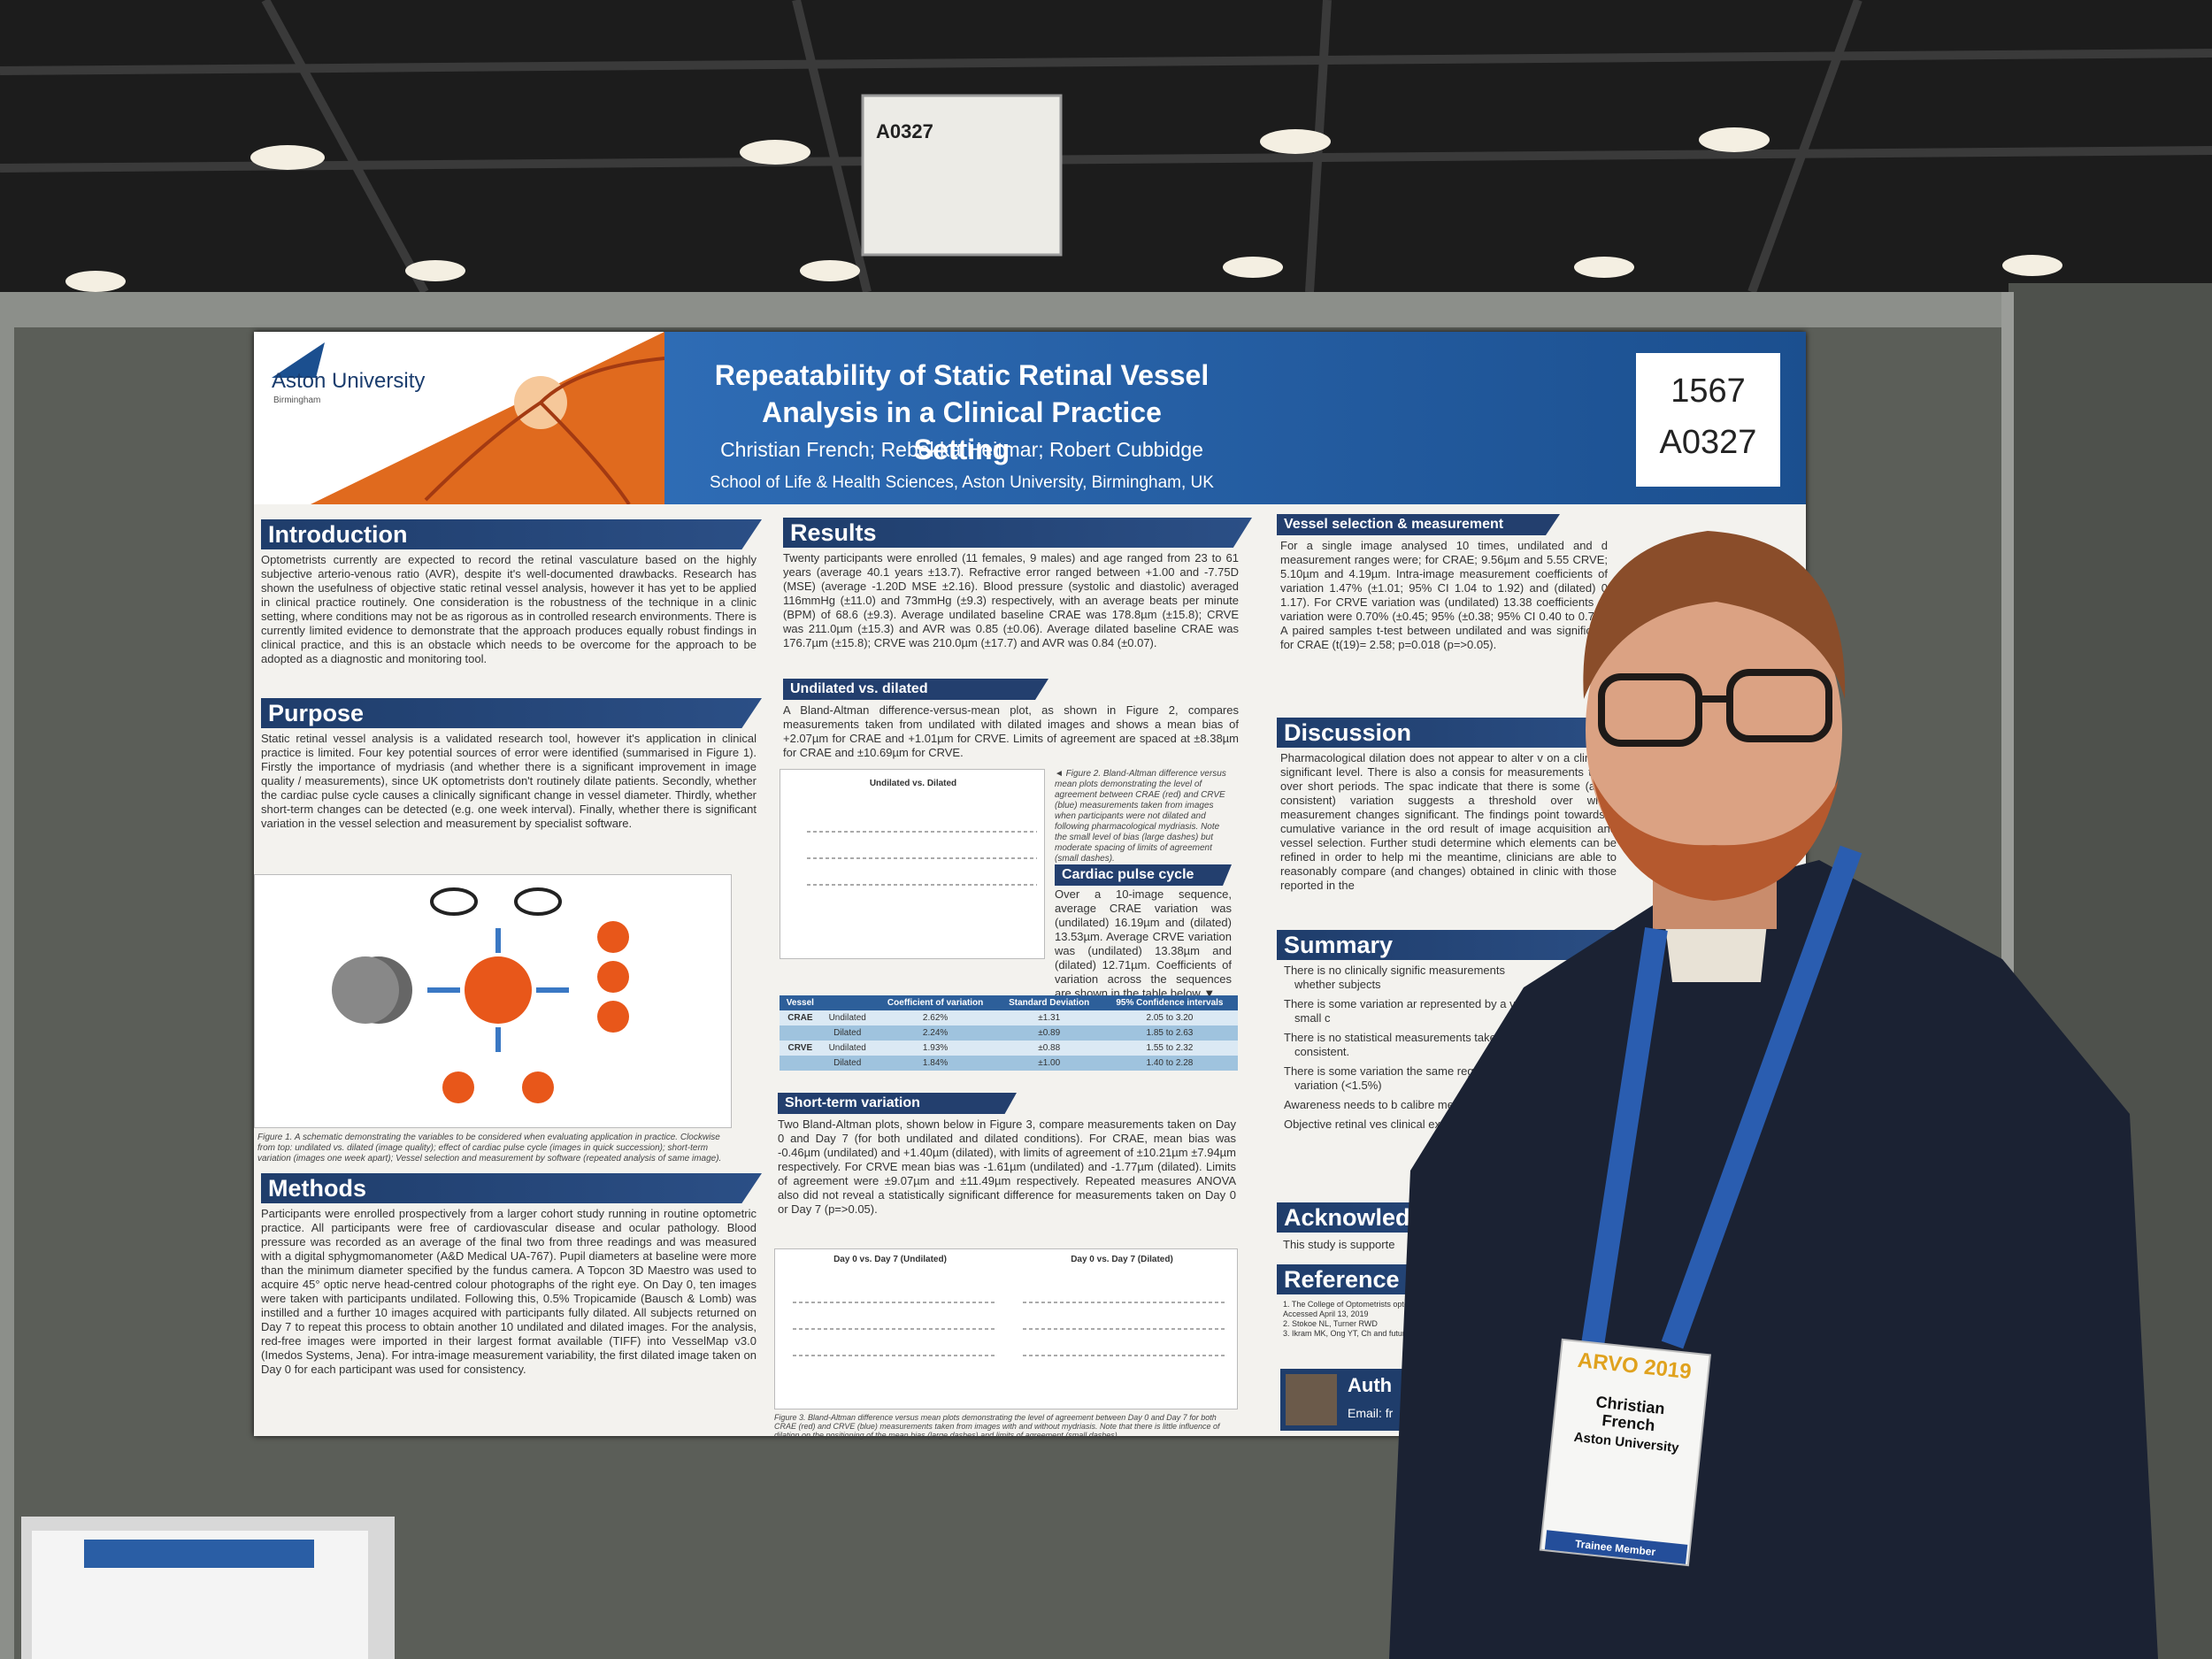 The height and width of the screenshot is (1659, 2212). What do you see at coordinates (298, 360) in the screenshot?
I see `logo` at bounding box center [298, 360].